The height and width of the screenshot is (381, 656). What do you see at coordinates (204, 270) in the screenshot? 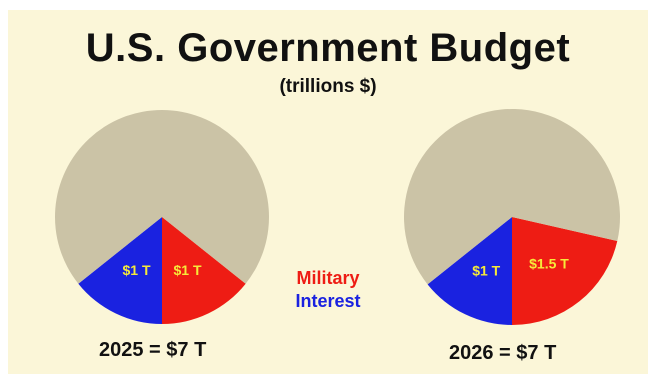
I see `pie-slice-military-2025` at bounding box center [204, 270].